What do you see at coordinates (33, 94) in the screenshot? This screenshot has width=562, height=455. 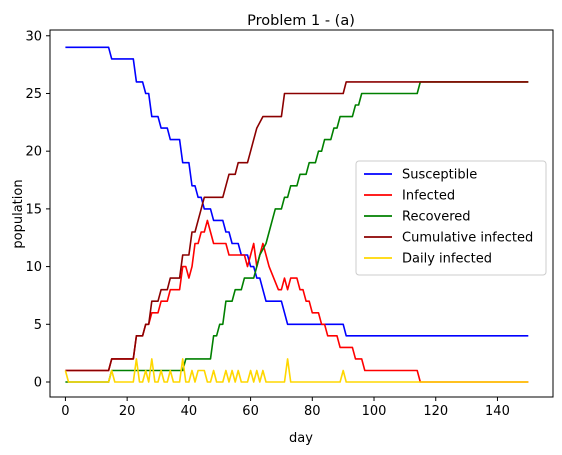 I see `y-tick-label: 25` at bounding box center [33, 94].